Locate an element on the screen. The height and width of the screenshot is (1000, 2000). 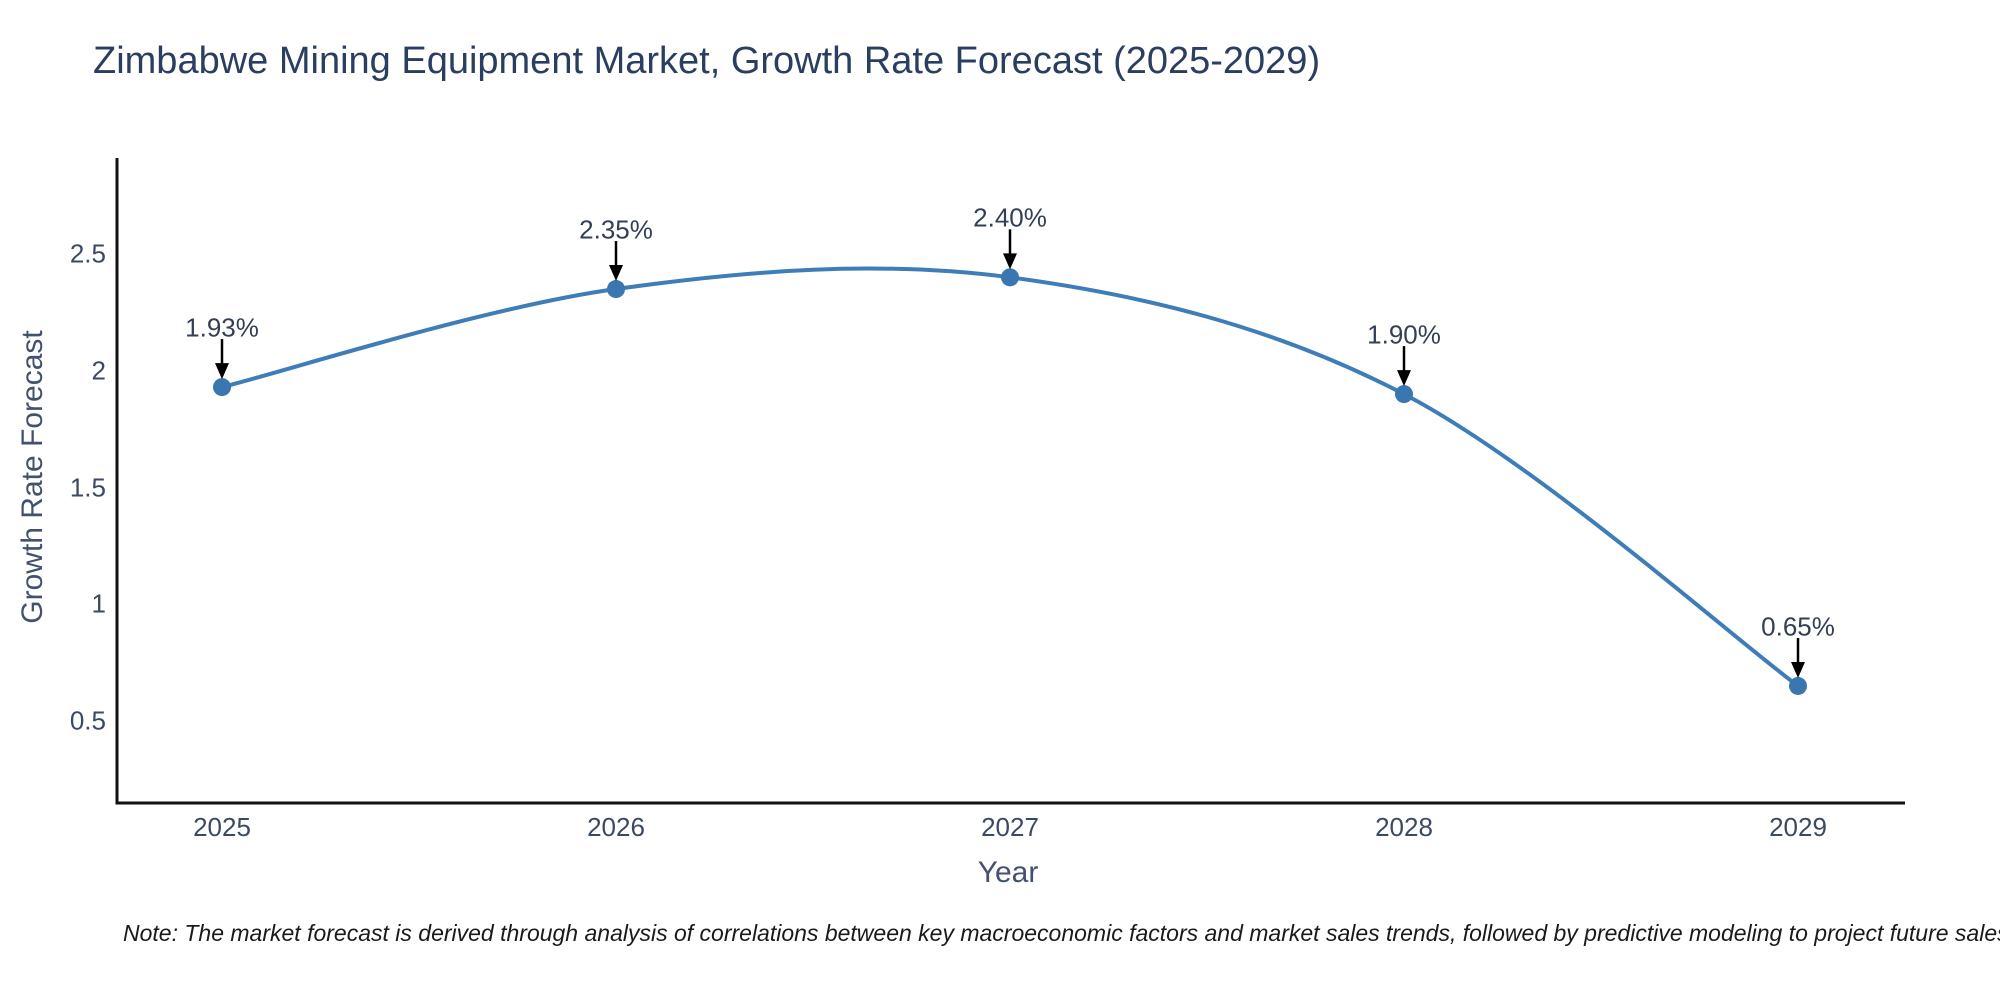
data-point-label: 2.35% is located at coordinates (616, 229).